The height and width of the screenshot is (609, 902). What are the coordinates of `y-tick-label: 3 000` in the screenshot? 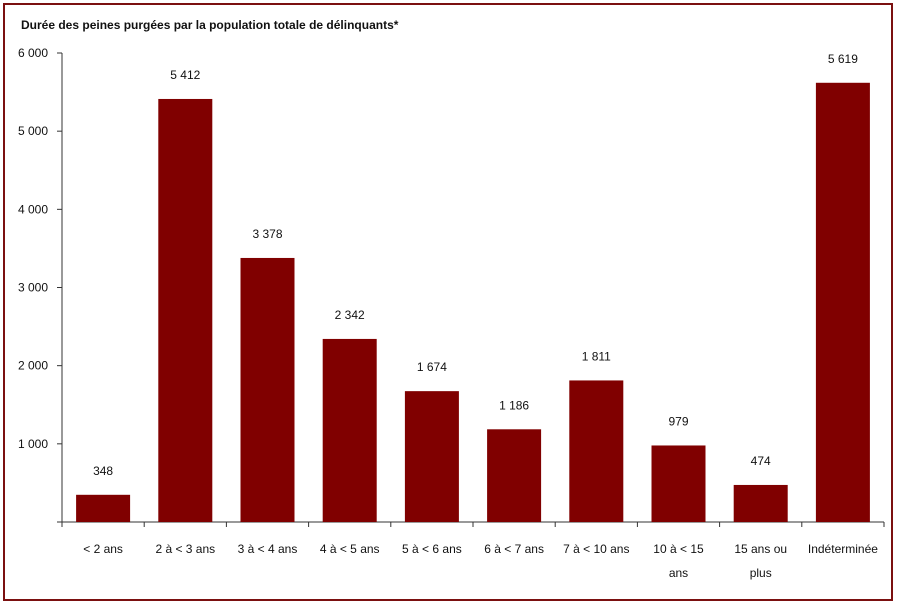 It's located at (33, 288).